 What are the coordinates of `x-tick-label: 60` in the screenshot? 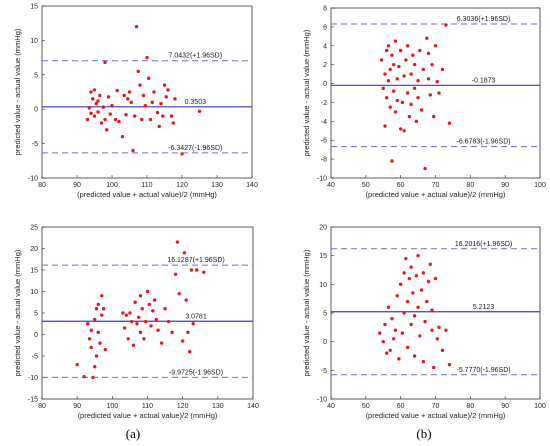 It's located at (401, 185).